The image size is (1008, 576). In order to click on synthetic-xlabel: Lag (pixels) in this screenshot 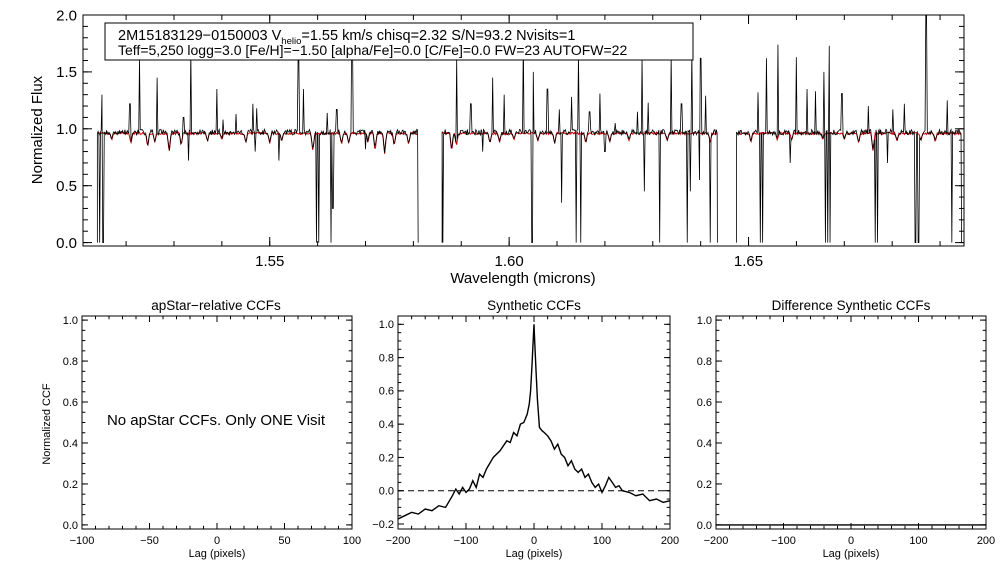, I will do `click(534, 554)`.